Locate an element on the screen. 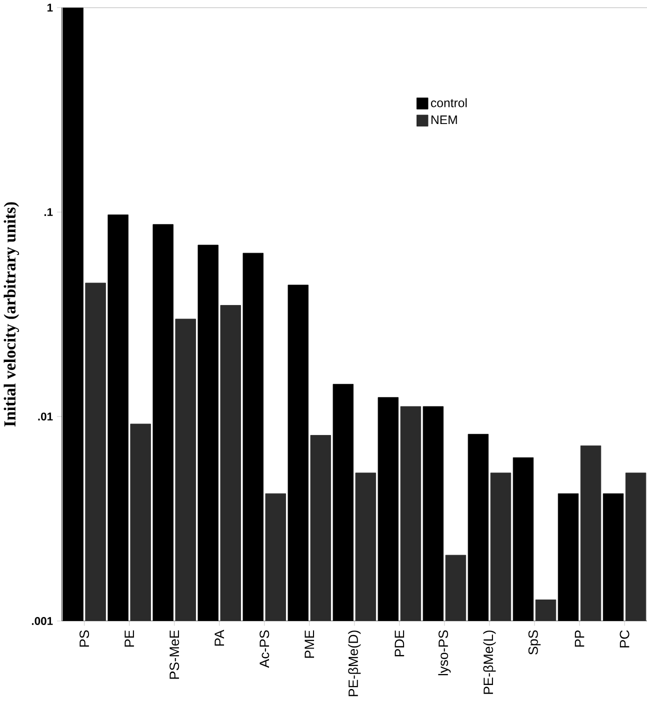 The height and width of the screenshot is (701, 647). x-tick-label: PA is located at coordinates (219, 638).